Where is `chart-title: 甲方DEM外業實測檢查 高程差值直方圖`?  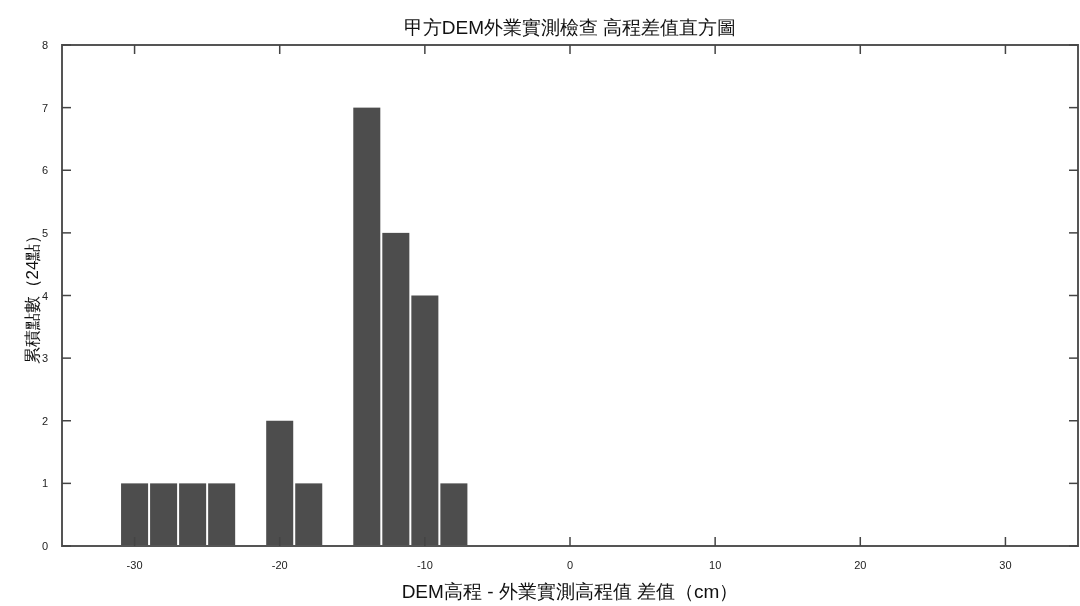 chart-title: 甲方DEM外業實測檢查 高程差值直方圖 is located at coordinates (570, 27).